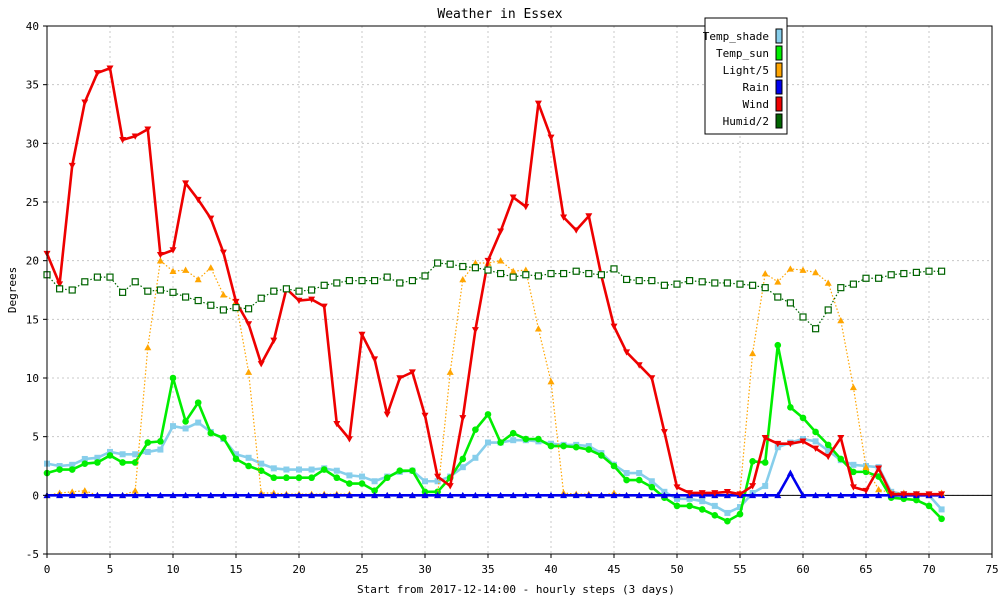  I want to click on x-tick-label: 50, so click(676, 569).